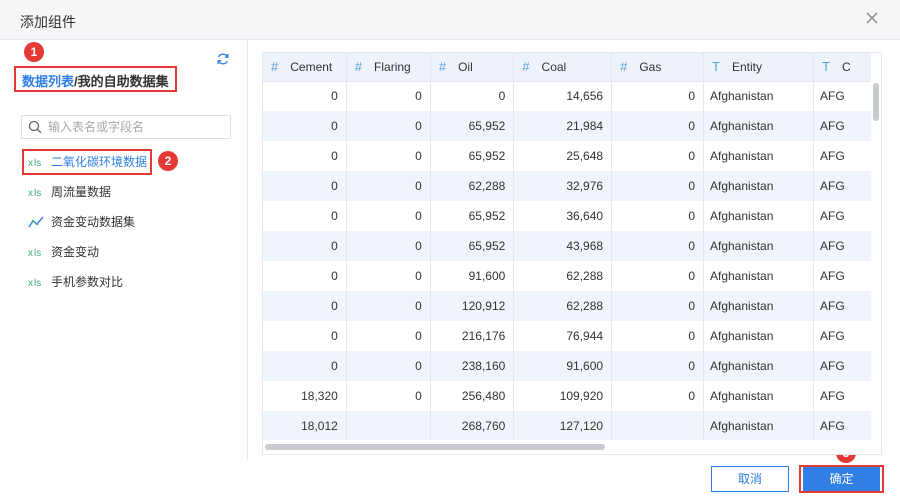  What do you see at coordinates (563, 186) in the screenshot?
I see `table-cell: 32,976` at bounding box center [563, 186].